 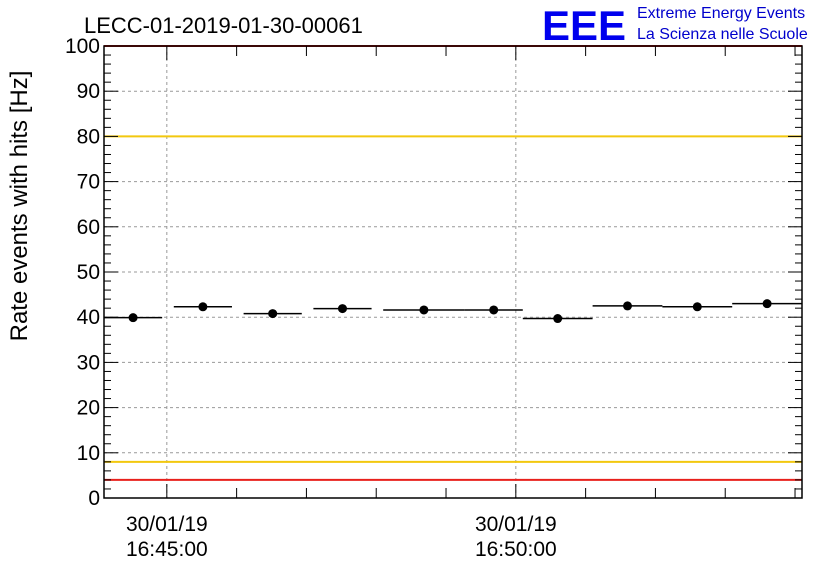 What do you see at coordinates (88, 362) in the screenshot?
I see `y-tick-label: 30` at bounding box center [88, 362].